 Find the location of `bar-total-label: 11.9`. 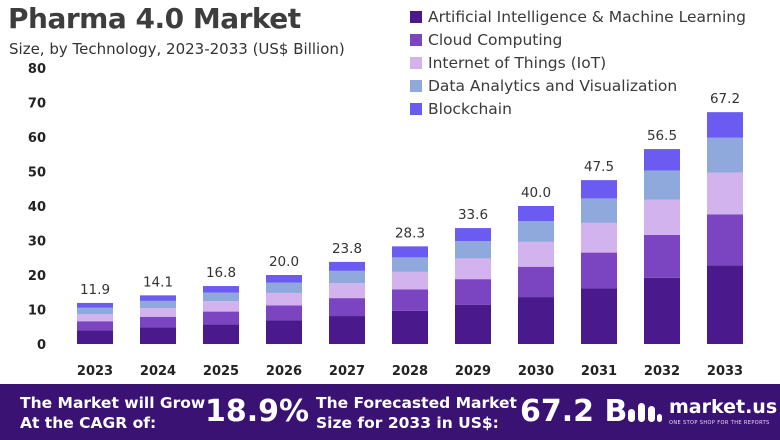

bar-total-label: 11.9 is located at coordinates (95, 290).